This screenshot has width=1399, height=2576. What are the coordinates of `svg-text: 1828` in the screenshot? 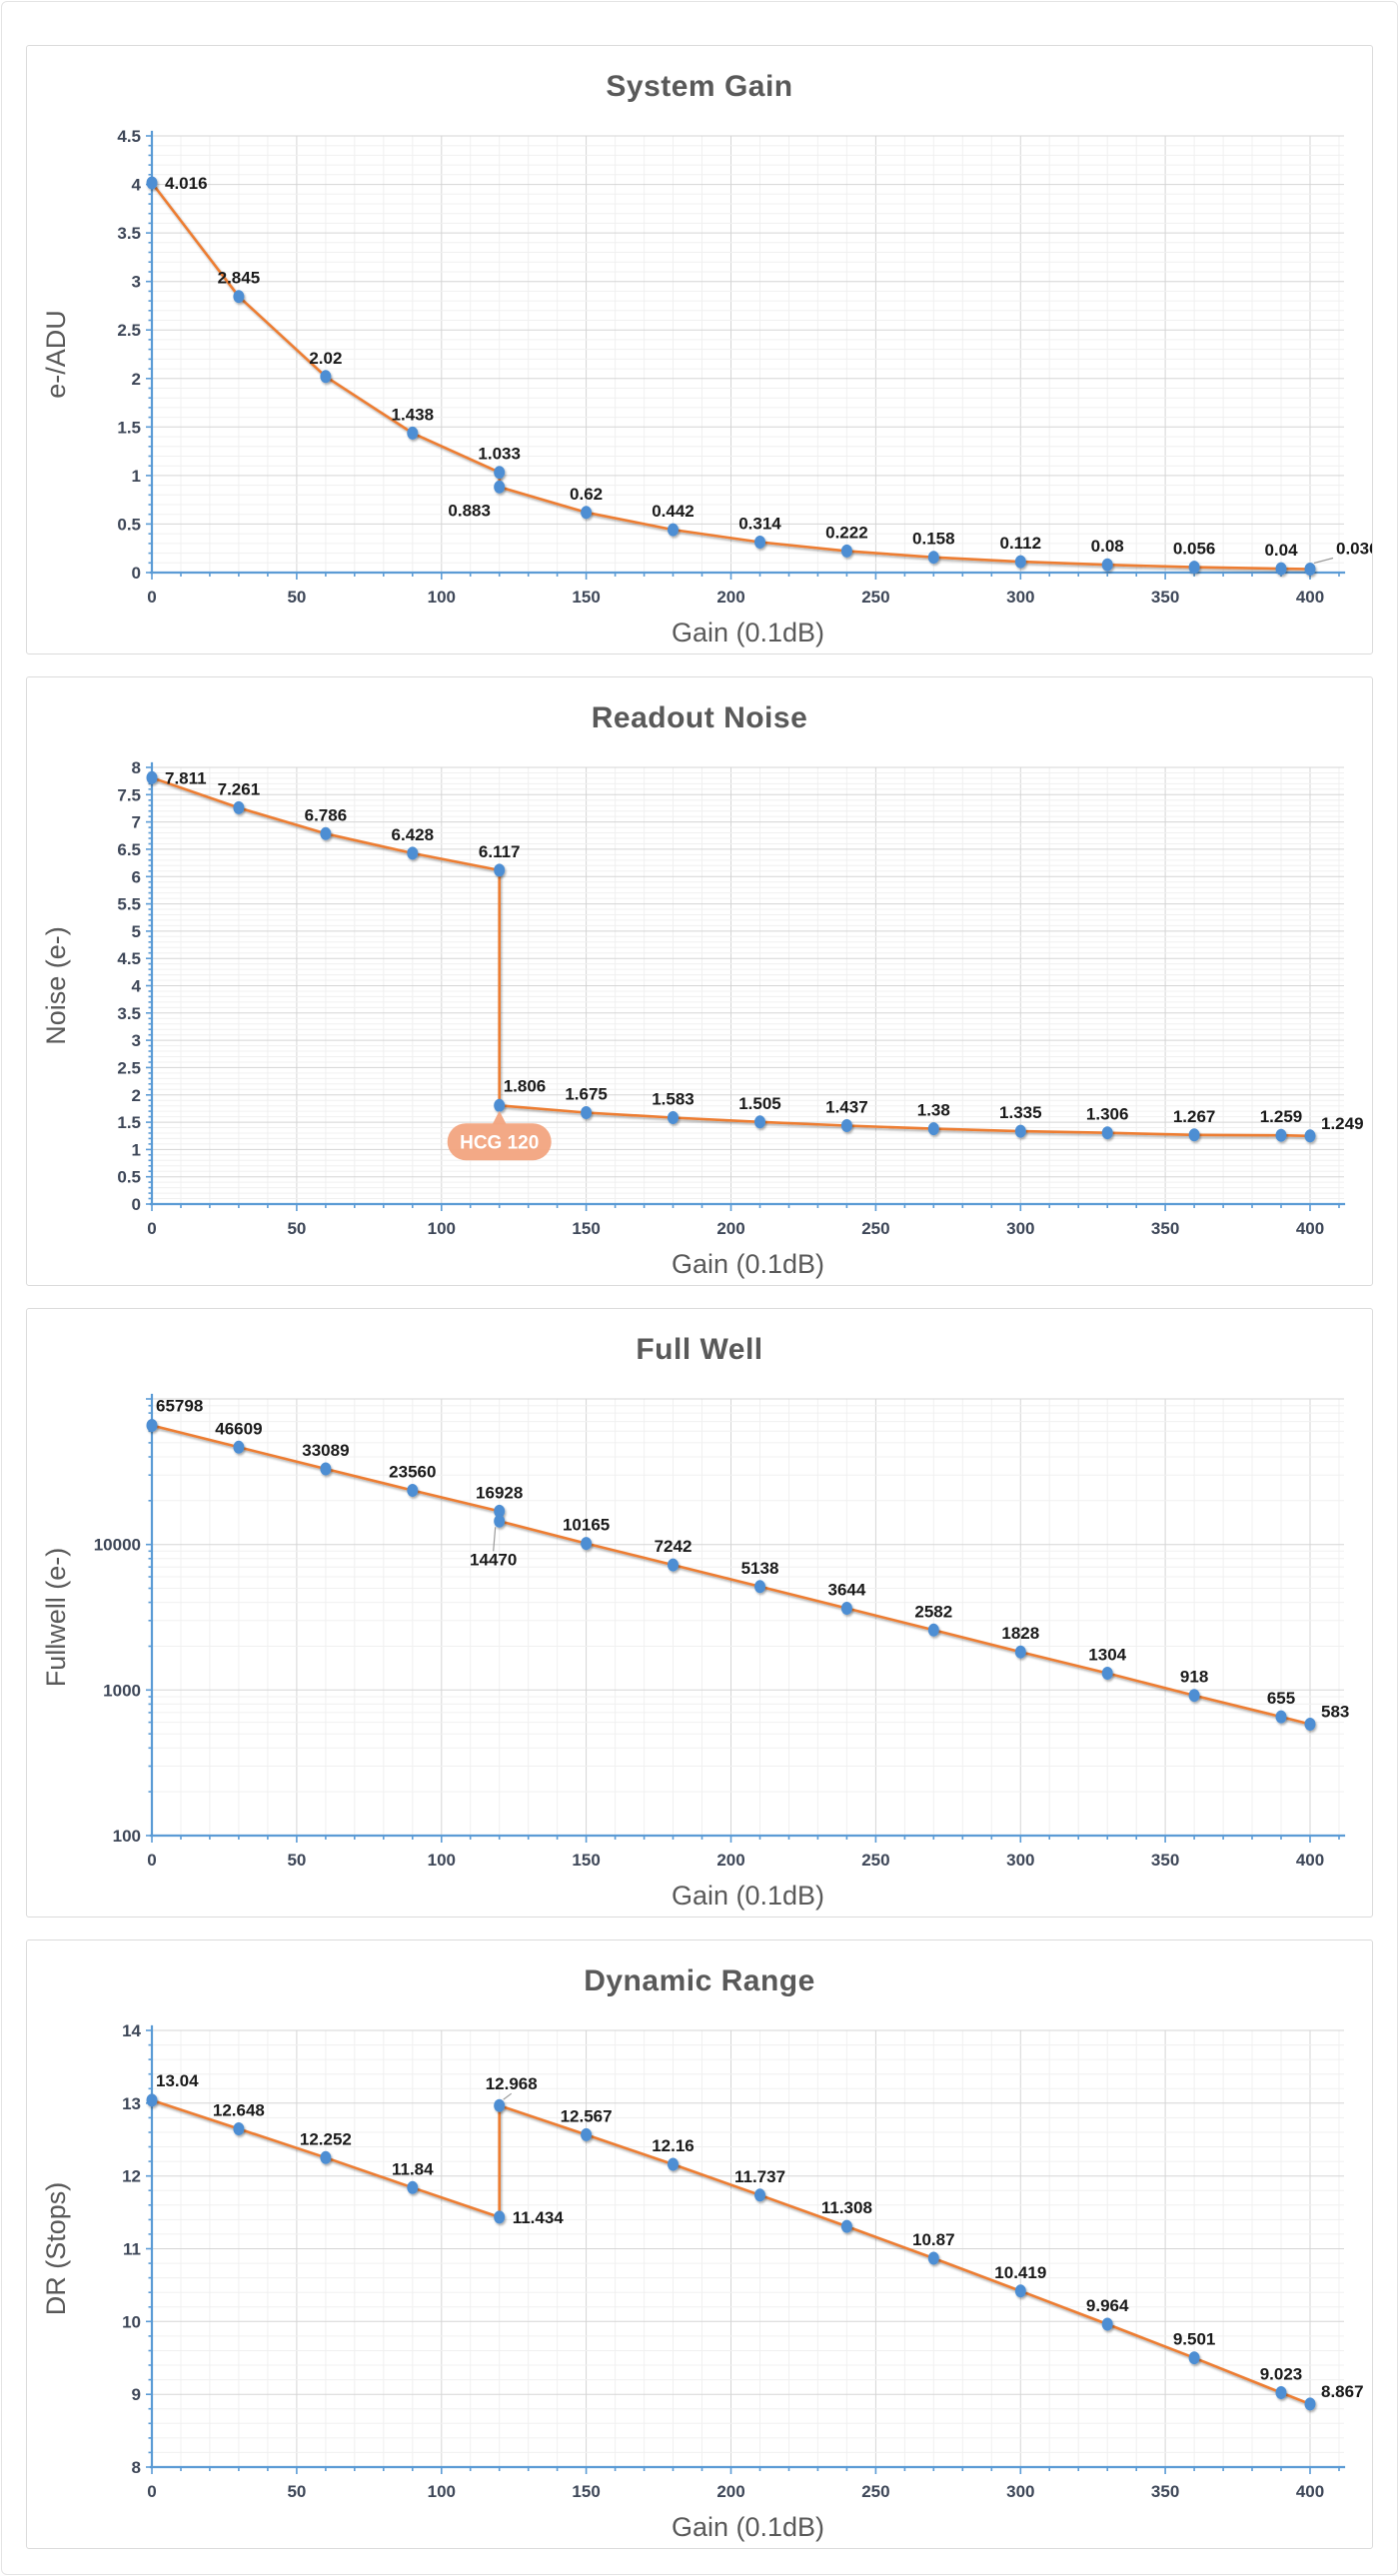 It's located at (1020, 1633).